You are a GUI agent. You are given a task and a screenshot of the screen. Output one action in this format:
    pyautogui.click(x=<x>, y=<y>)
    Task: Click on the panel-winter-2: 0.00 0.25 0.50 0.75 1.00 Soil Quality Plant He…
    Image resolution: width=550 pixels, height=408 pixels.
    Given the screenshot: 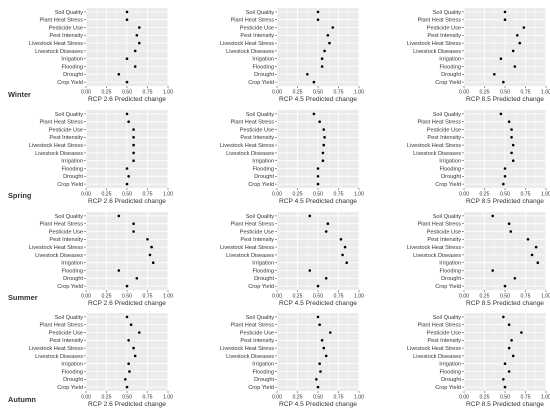 What is the action you would take?
    pyautogui.click(x=292, y=55)
    